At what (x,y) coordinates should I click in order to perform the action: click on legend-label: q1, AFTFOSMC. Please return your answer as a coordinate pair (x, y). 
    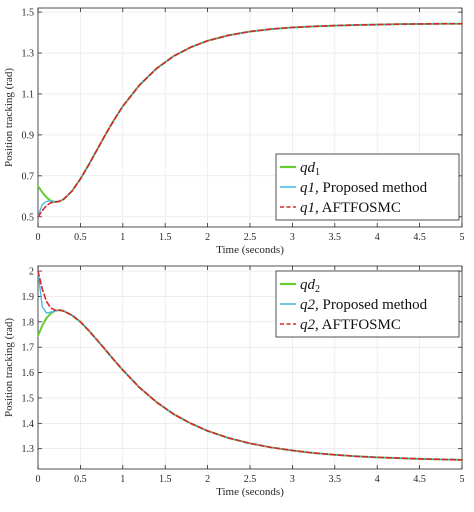
    Looking at the image, I should click on (350, 208).